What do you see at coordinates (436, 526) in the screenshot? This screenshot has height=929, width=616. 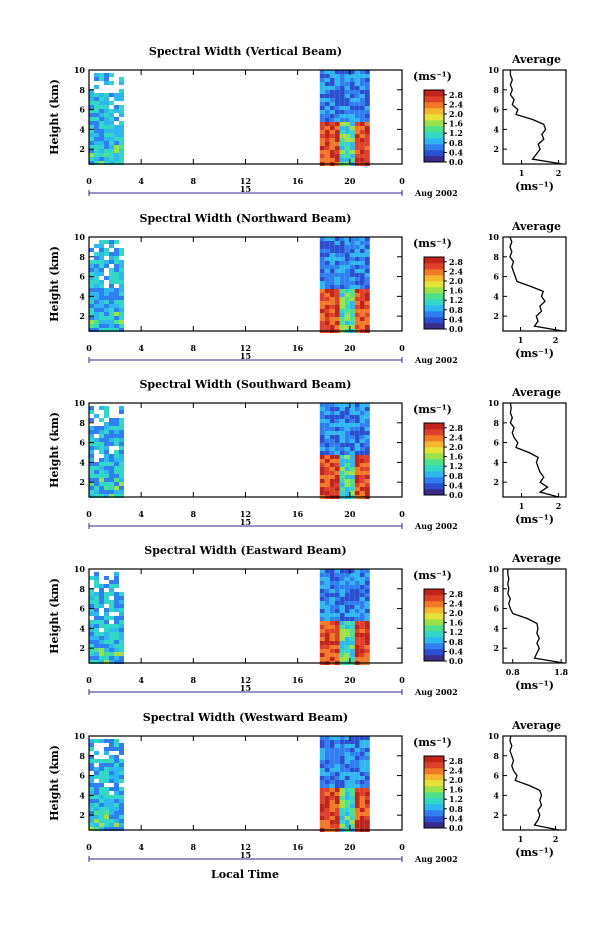 I see `date-month-label: Aug 2002` at bounding box center [436, 526].